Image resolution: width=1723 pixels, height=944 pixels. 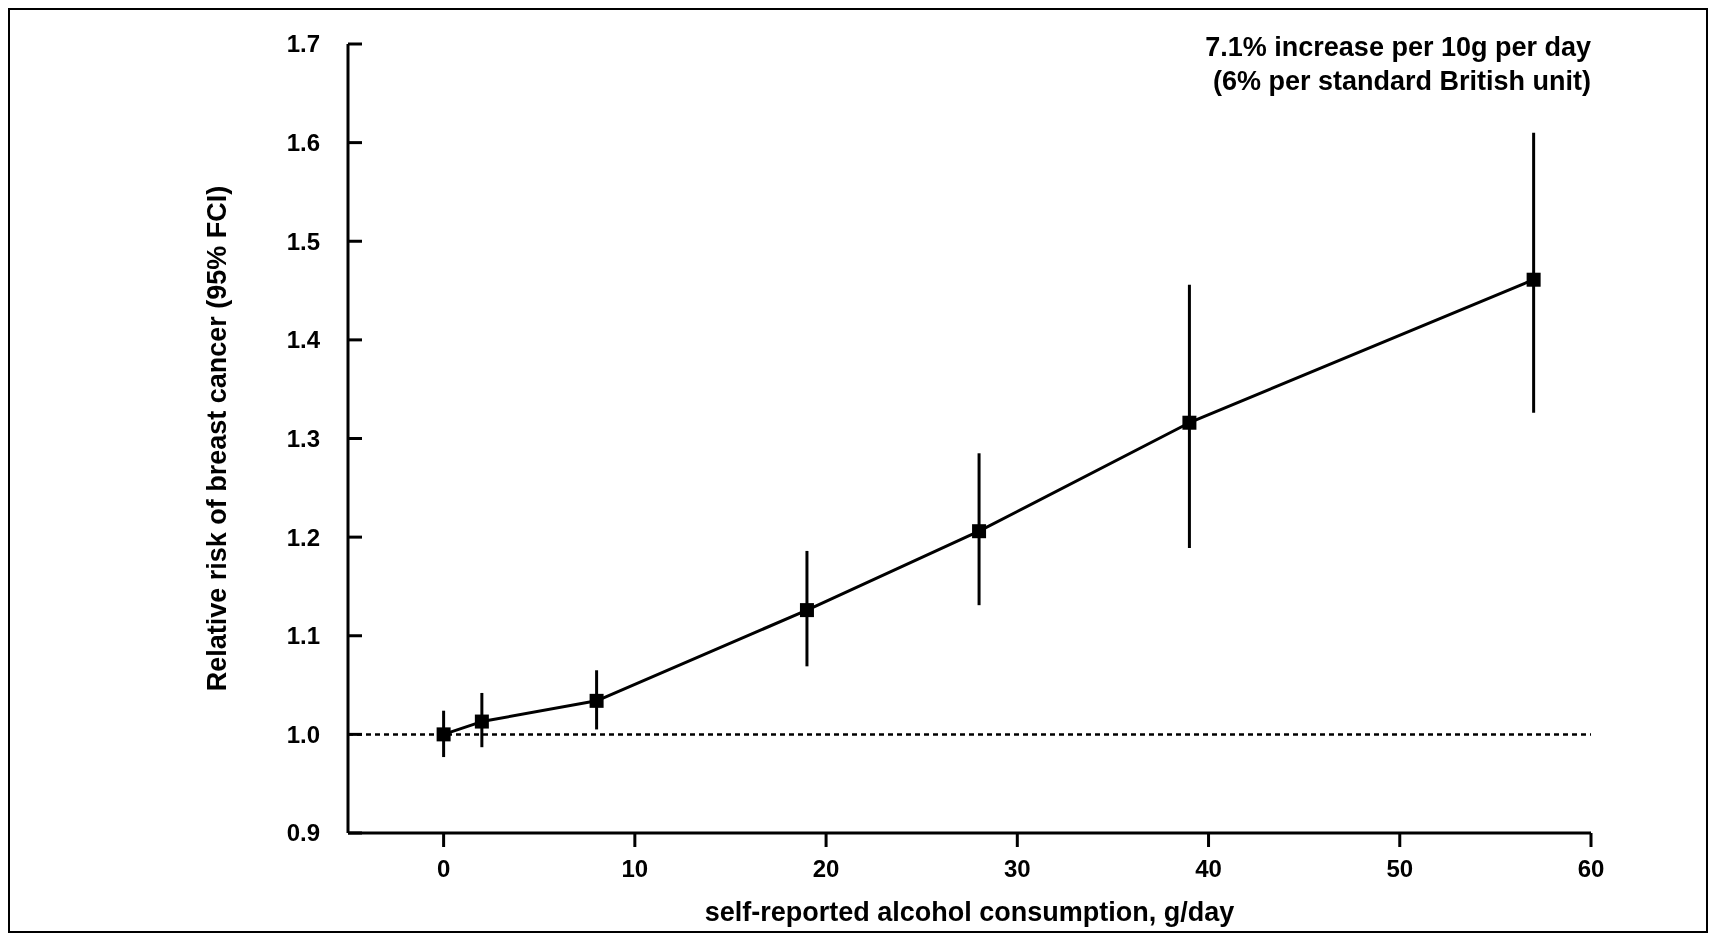 What do you see at coordinates (1400, 868) in the screenshot?
I see `x-tick-label: 50` at bounding box center [1400, 868].